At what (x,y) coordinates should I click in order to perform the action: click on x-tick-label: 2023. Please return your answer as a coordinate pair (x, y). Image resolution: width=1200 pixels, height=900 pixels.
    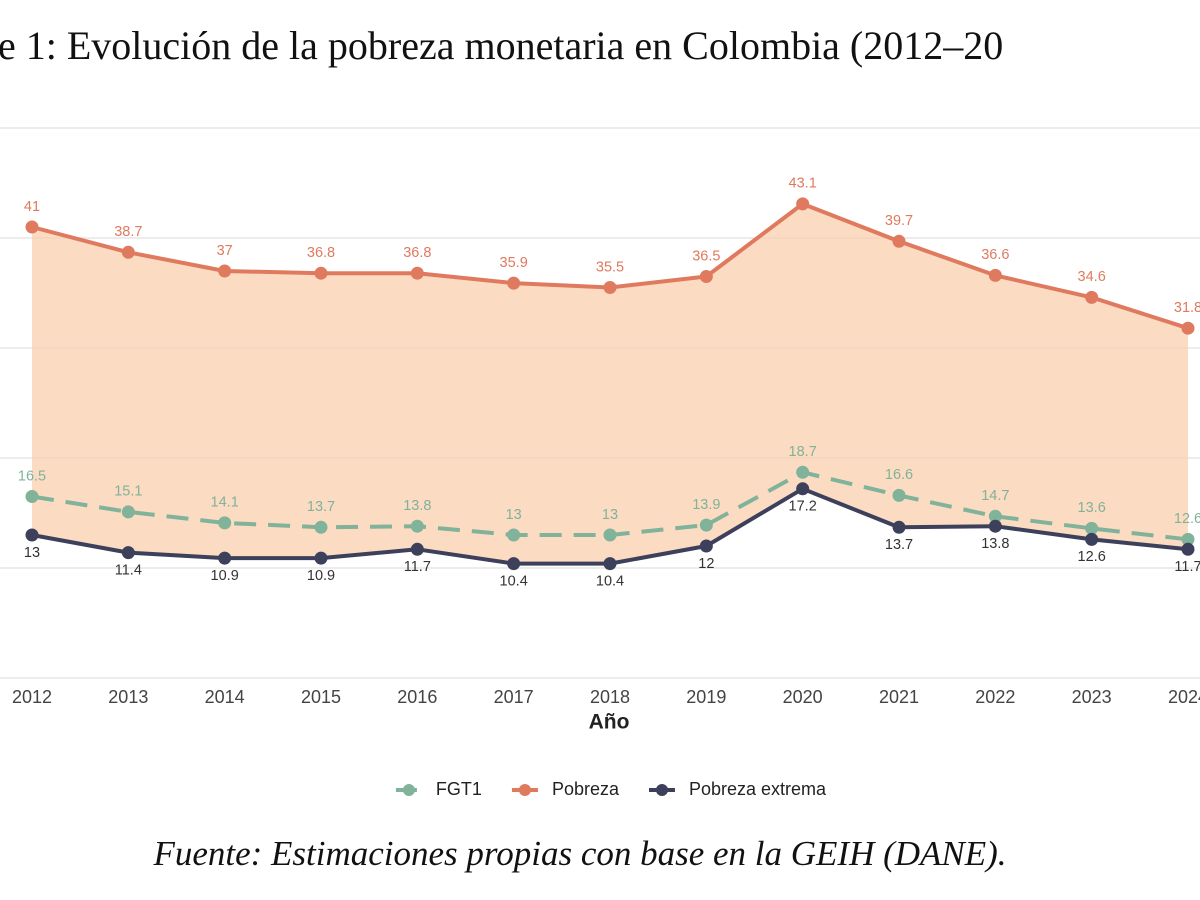
    Looking at the image, I should click on (1092, 697).